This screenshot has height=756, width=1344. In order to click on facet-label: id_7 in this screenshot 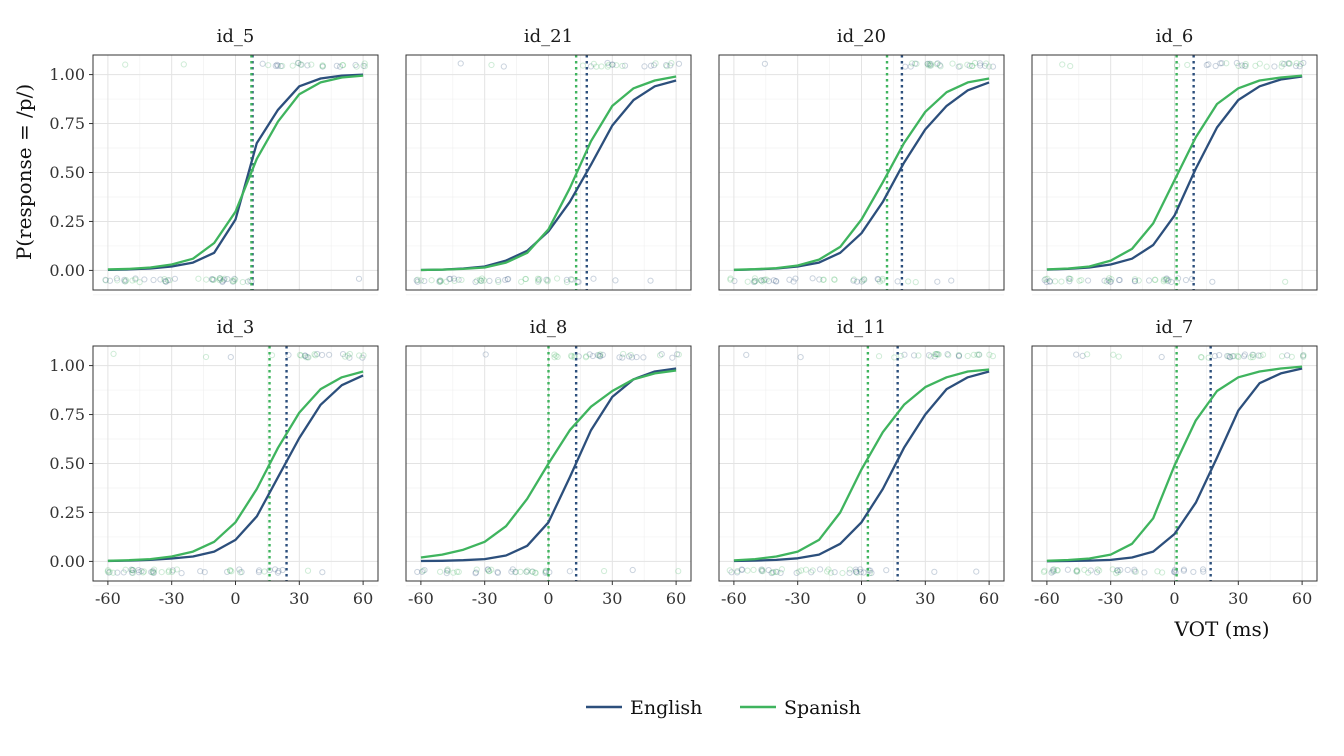, I will do `click(1175, 327)`.